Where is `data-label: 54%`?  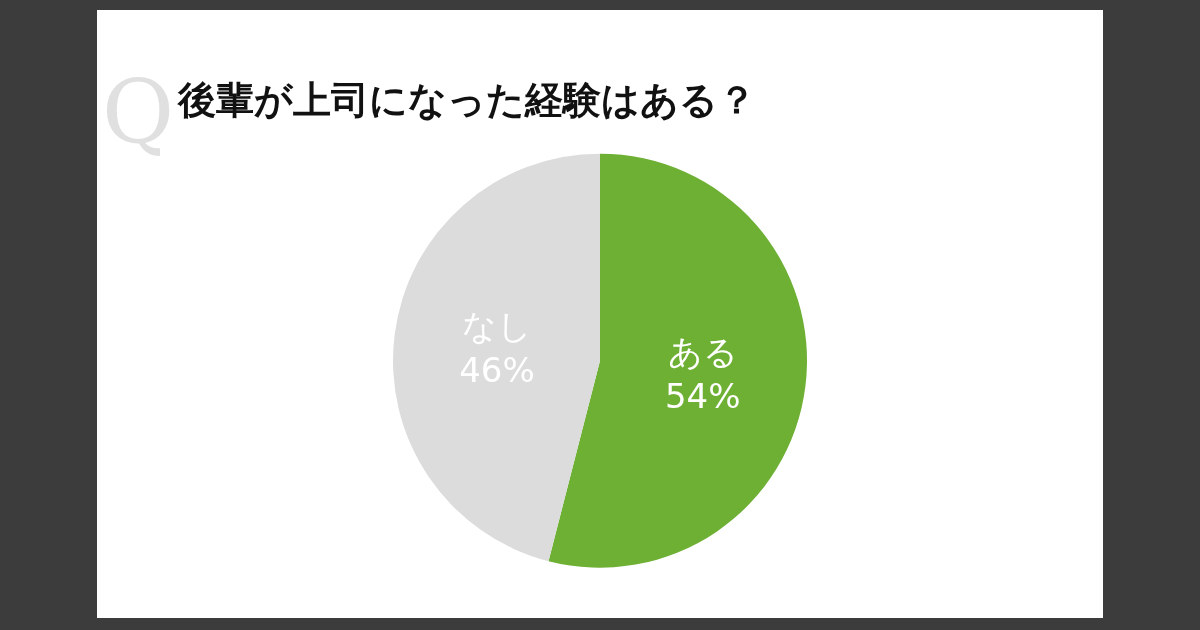 data-label: 54% is located at coordinates (702, 395).